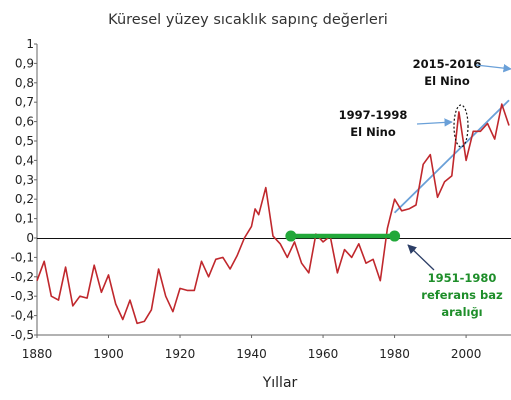 This screenshot has width=511, height=400. What do you see at coordinates (462, 295) in the screenshot?
I see `annotation-line: referans baz` at bounding box center [462, 295].